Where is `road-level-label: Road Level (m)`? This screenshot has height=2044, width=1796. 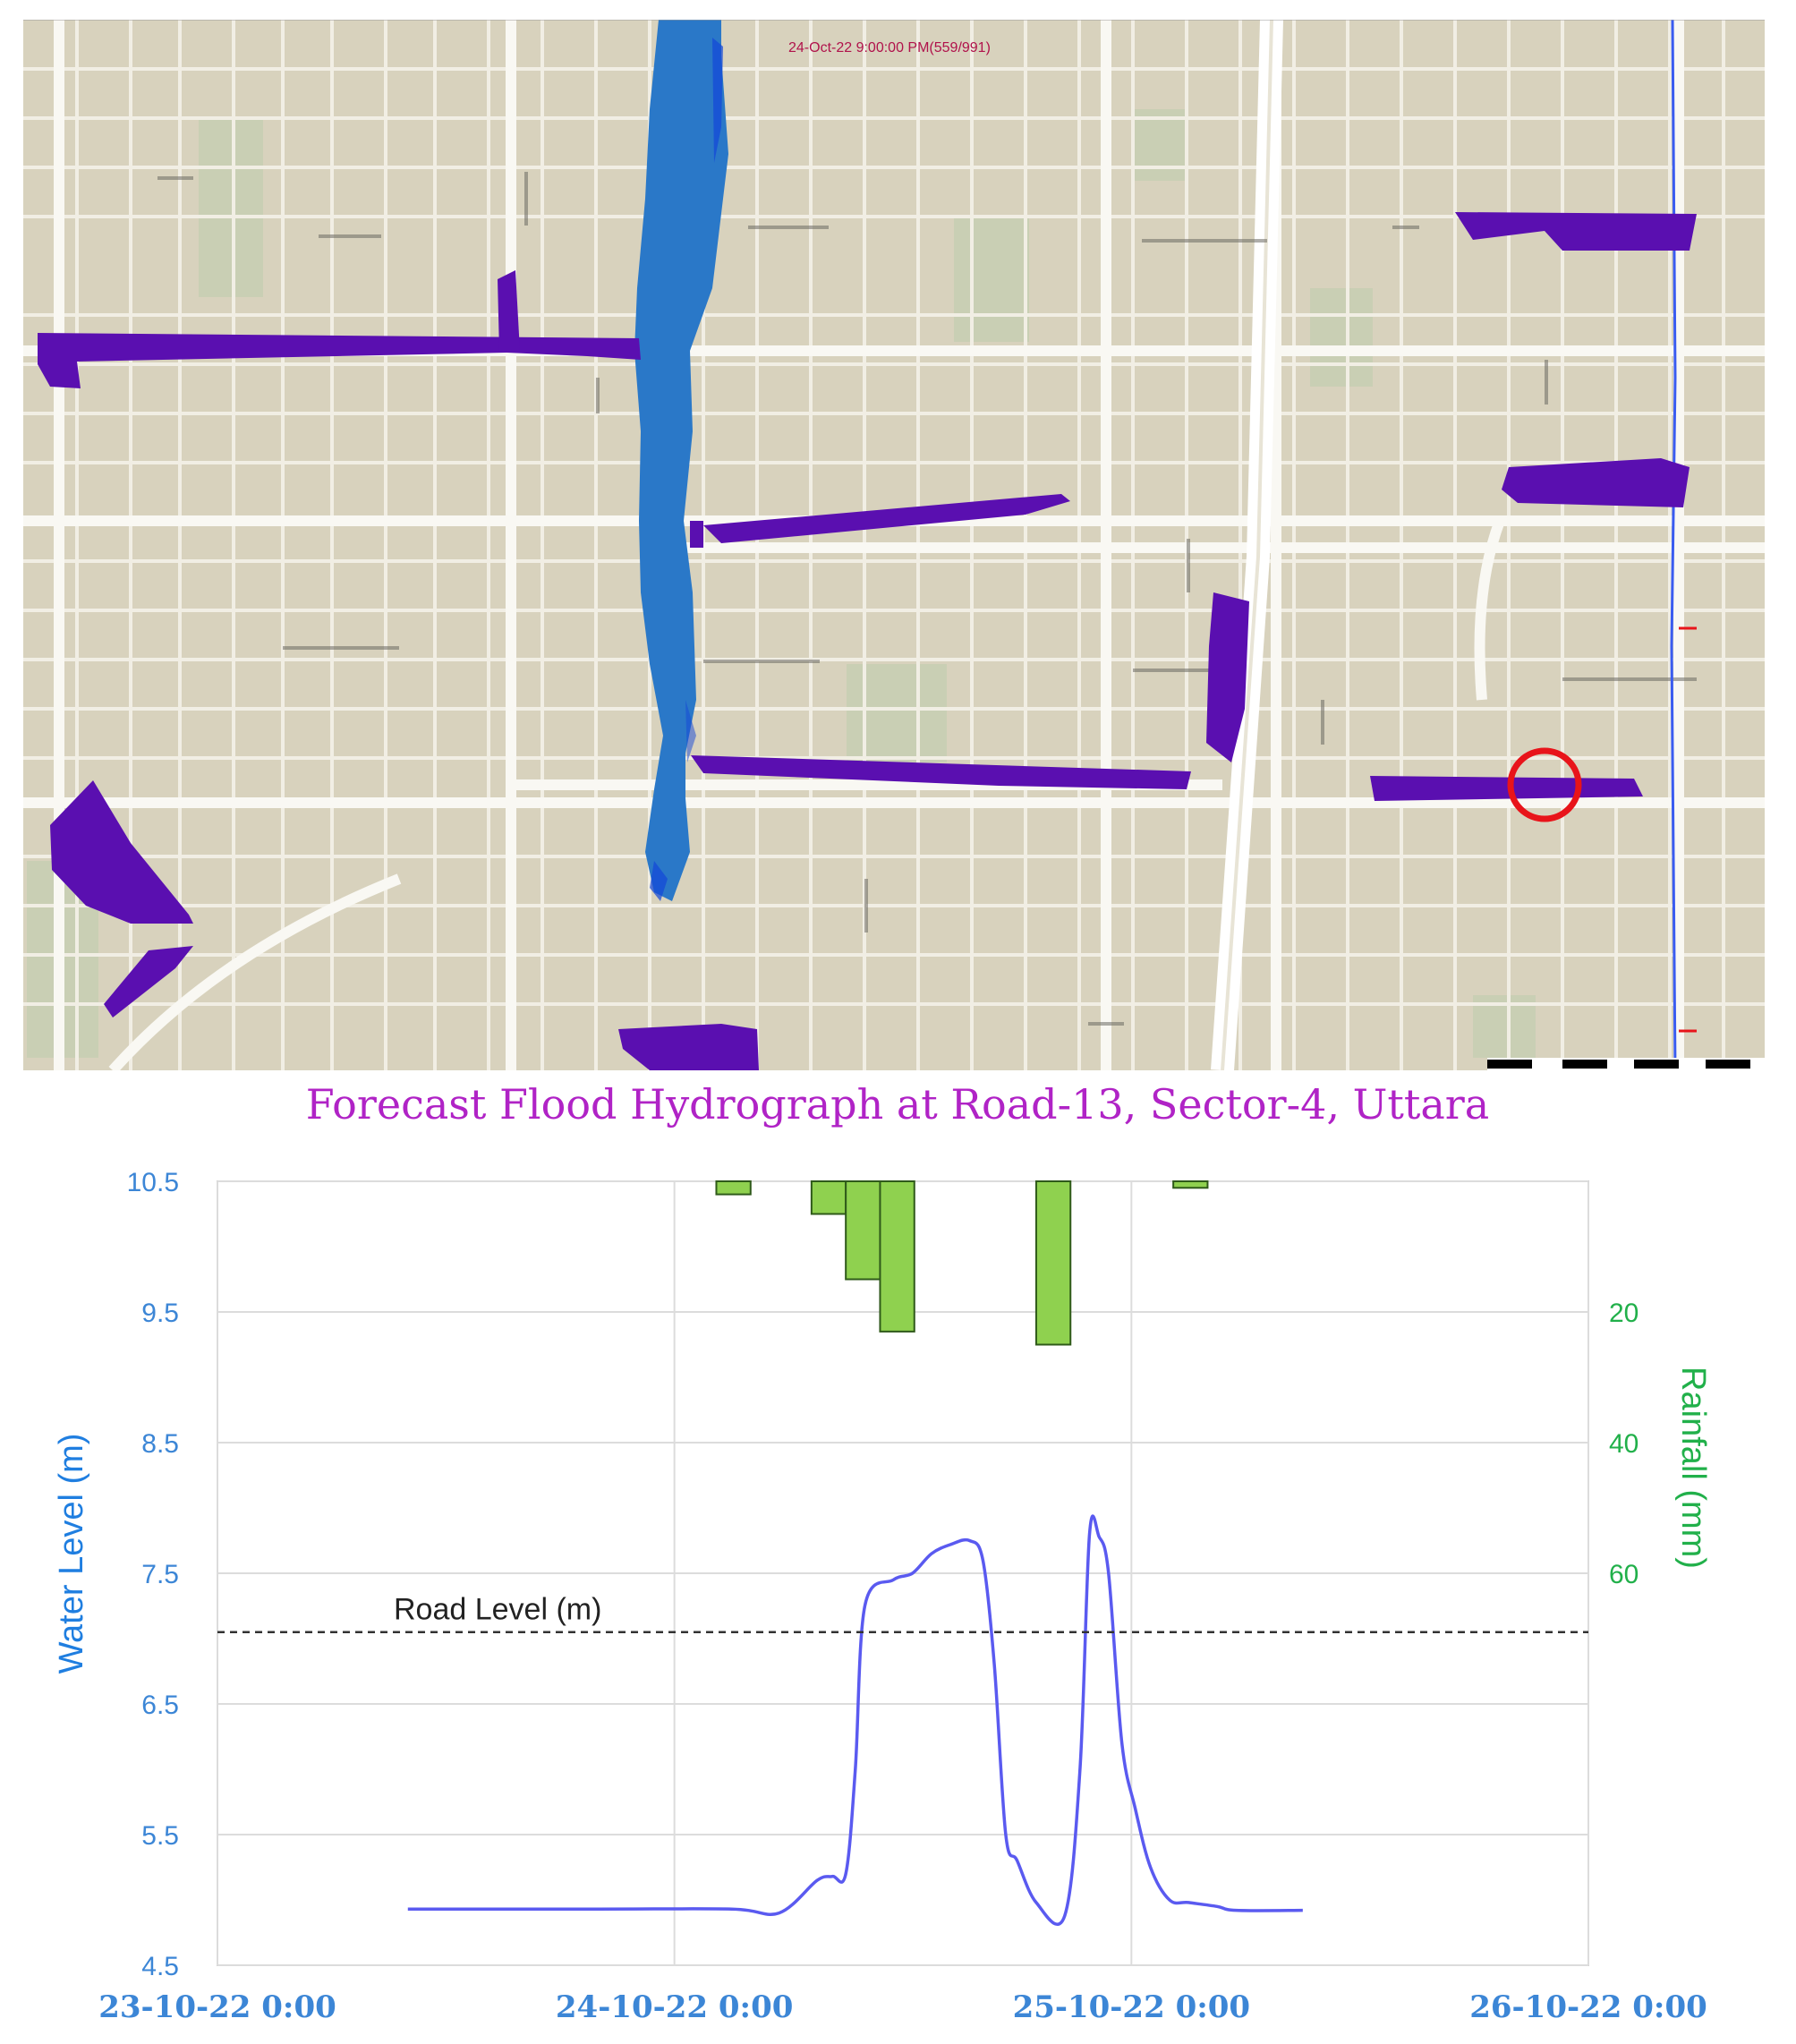 road-level-label: Road Level (m) is located at coordinates (497, 1610).